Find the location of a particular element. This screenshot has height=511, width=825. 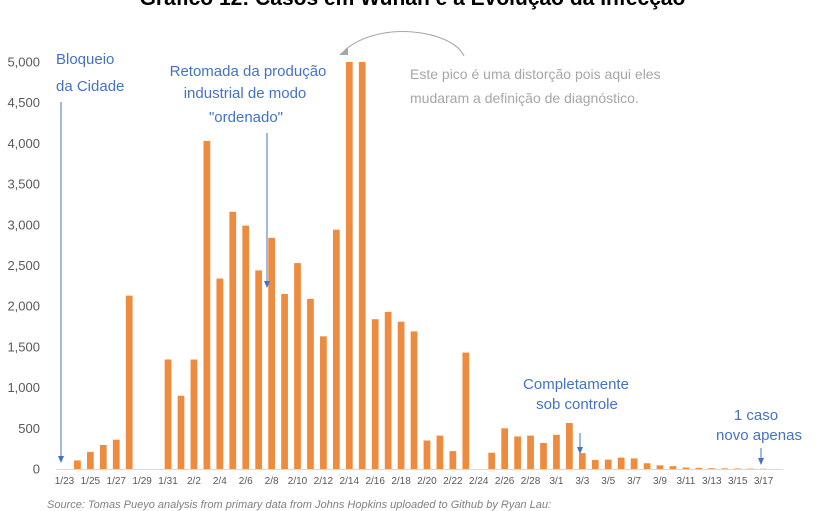

x-tick-label: 2/6 is located at coordinates (246, 481).